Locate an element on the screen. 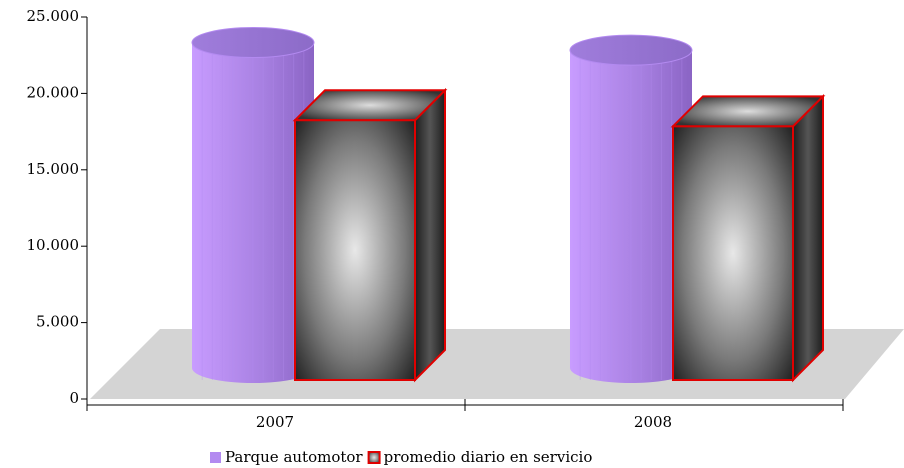 The width and height of the screenshot is (904, 468). y-tick-label: 25.000 is located at coordinates (53, 16).